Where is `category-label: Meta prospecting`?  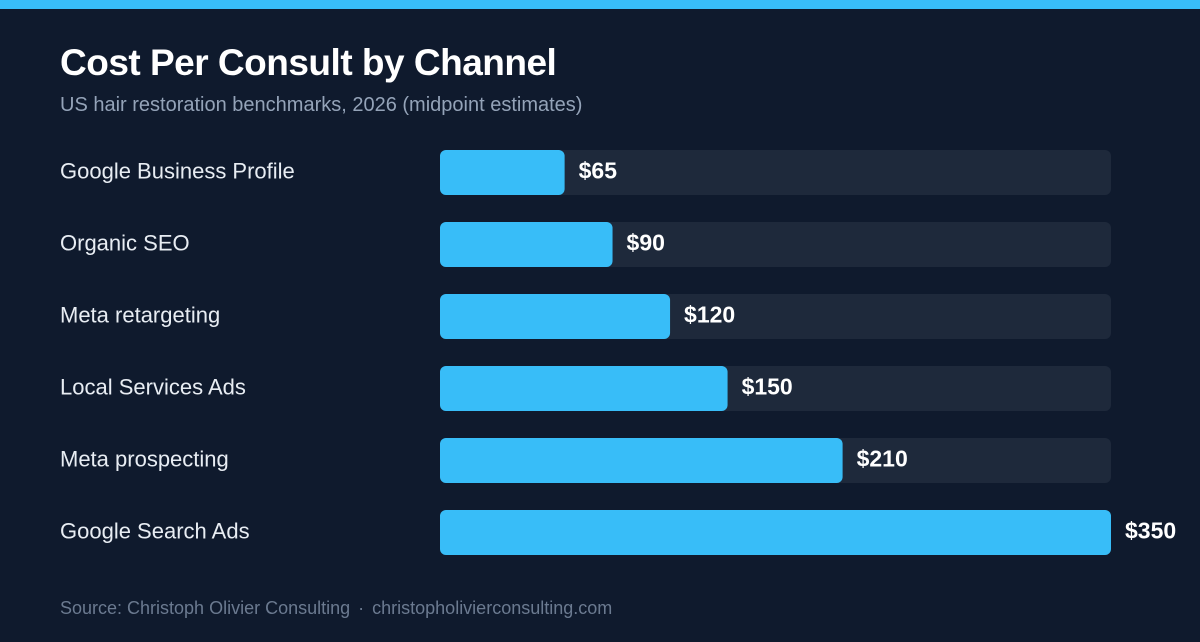 category-label: Meta prospecting is located at coordinates (144, 458).